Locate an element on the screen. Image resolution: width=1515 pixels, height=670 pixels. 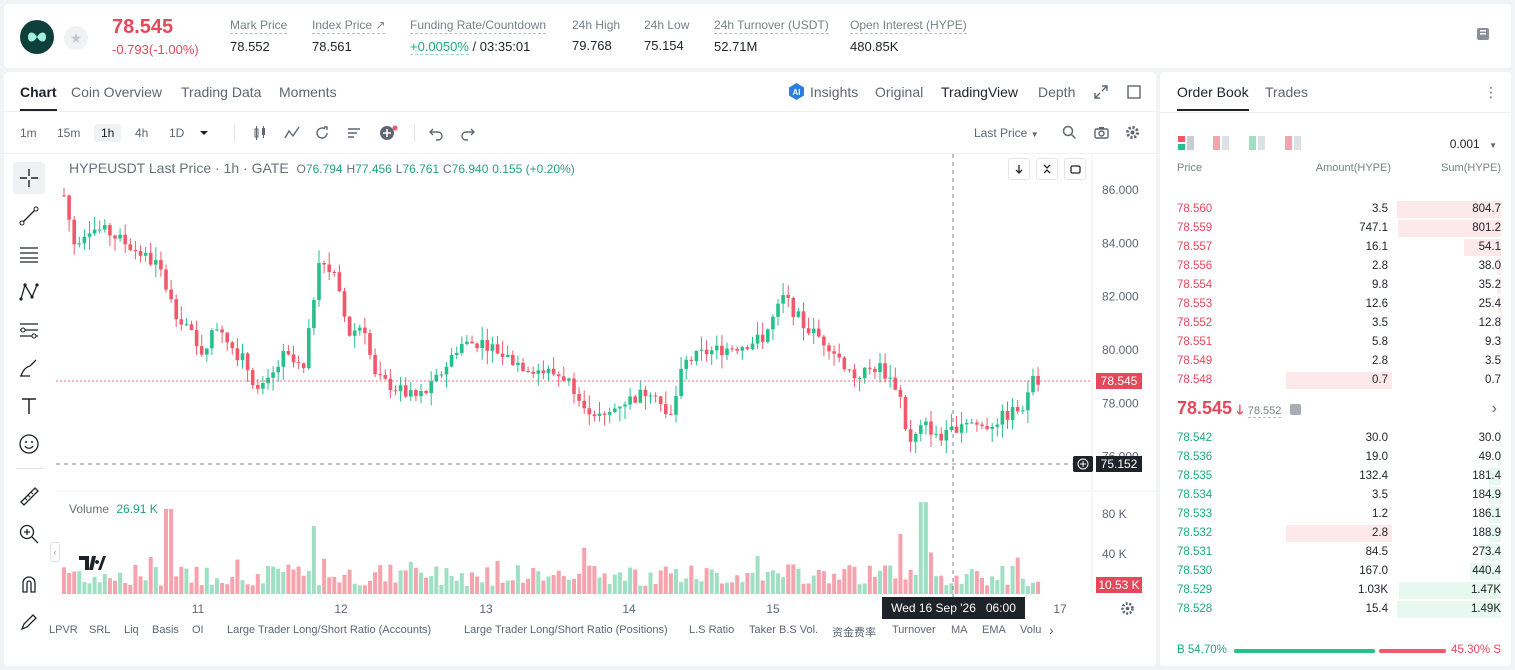
indicator-lpvr: LPVR is located at coordinates (63, 630).